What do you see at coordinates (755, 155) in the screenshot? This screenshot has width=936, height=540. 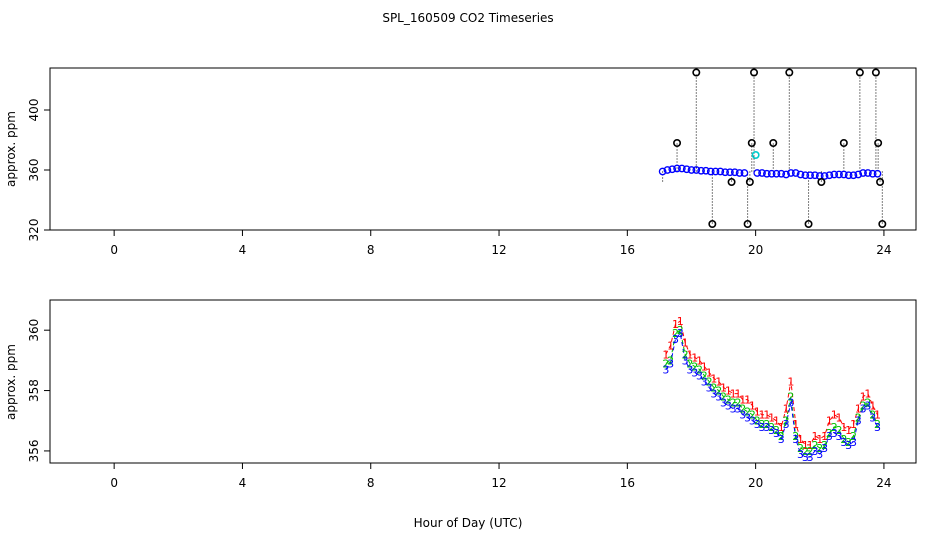 I see `cyan-point` at bounding box center [755, 155].